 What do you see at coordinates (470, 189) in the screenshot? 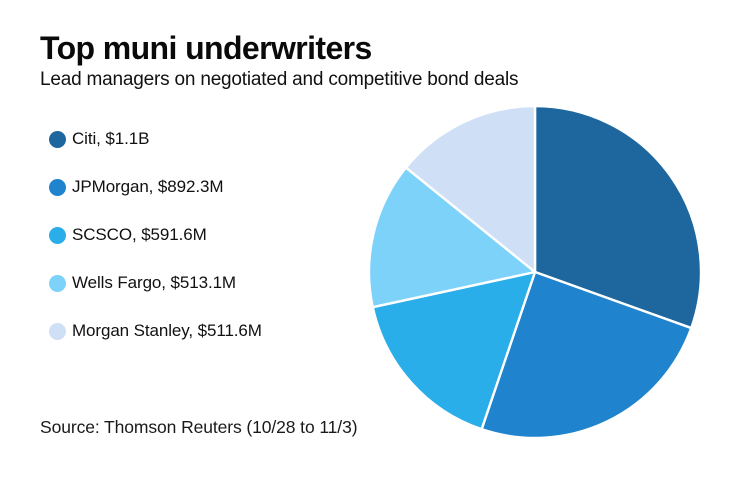
I see `pie-slice-morgan-stanley` at bounding box center [470, 189].